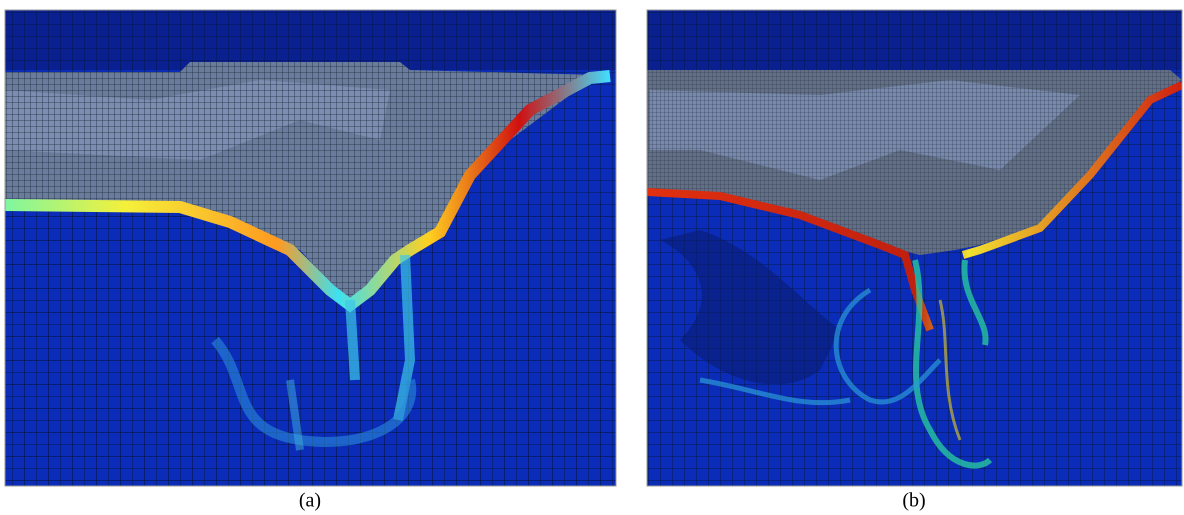 This screenshot has width=1184, height=515. Describe the element at coordinates (310, 501) in the screenshot. I see `caption: (a)` at that location.